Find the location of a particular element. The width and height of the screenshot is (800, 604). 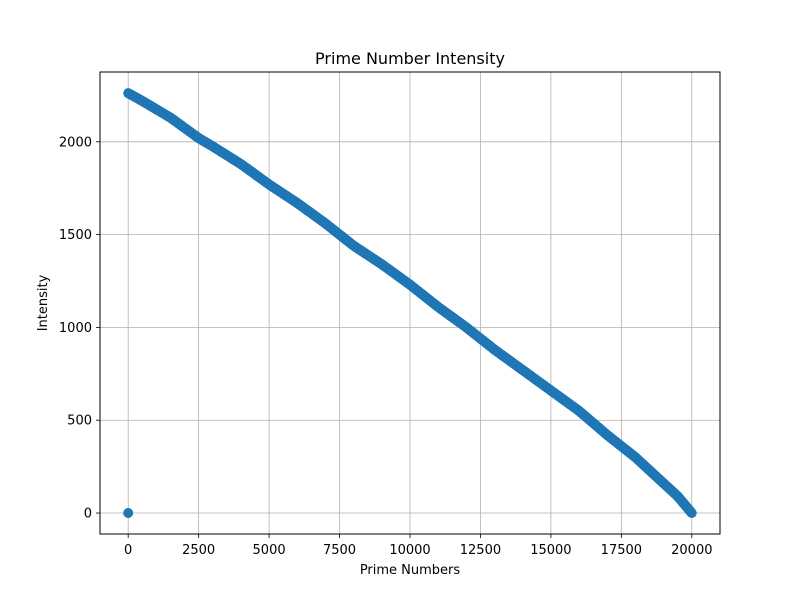

chart-title: Prime Number Intensity is located at coordinates (410, 58).